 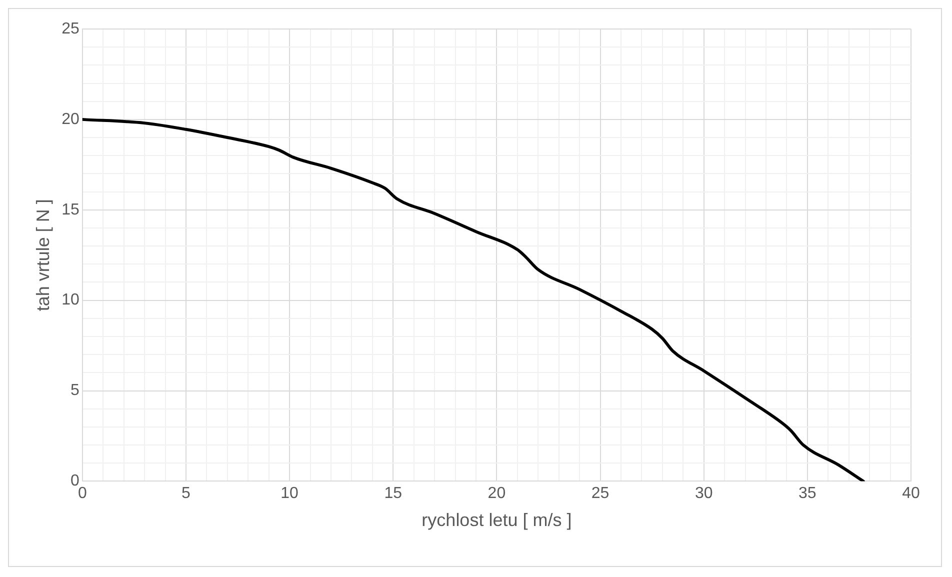 I want to click on y-axis-title: tah vrtule [ N ], so click(x=42, y=255).